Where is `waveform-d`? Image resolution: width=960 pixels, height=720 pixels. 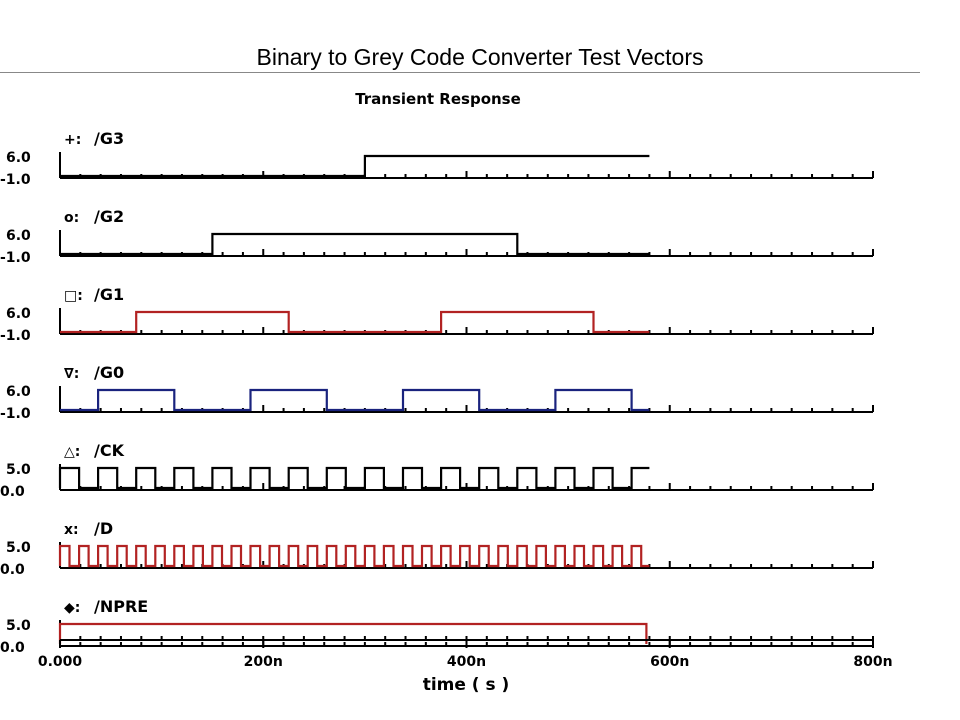 waveform-d is located at coordinates (354, 556).